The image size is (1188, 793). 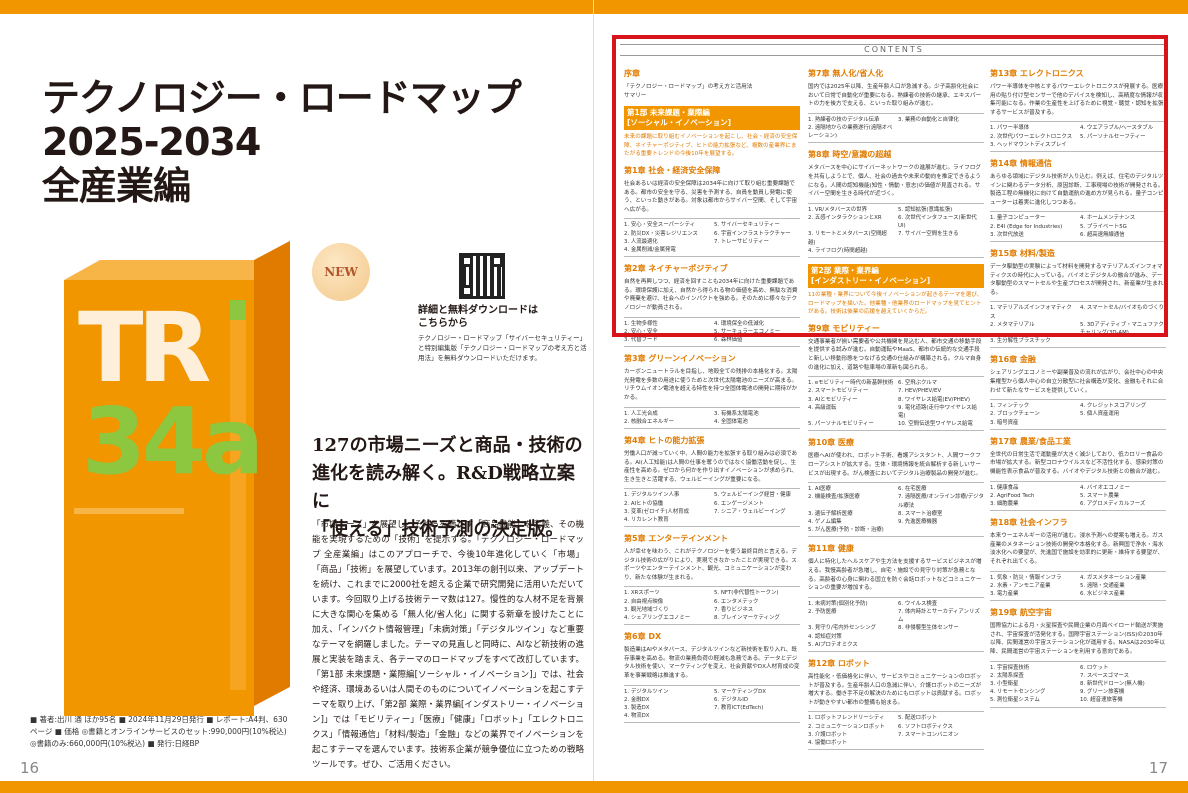 What do you see at coordinates (918, 603) in the screenshot?
I see `topic-item: 6. ウイルス検査` at bounding box center [918, 603].